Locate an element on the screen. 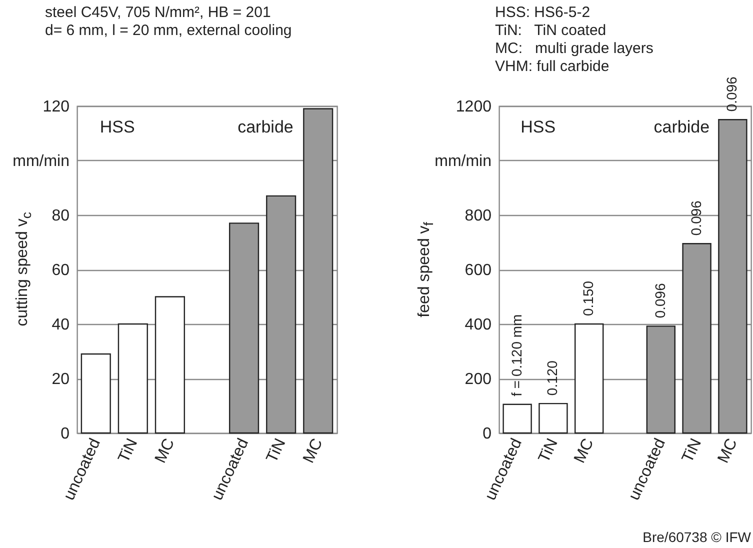 Image resolution: width=753 pixels, height=548 pixels. text: Bre/60738 © IFW is located at coordinates (696, 537).